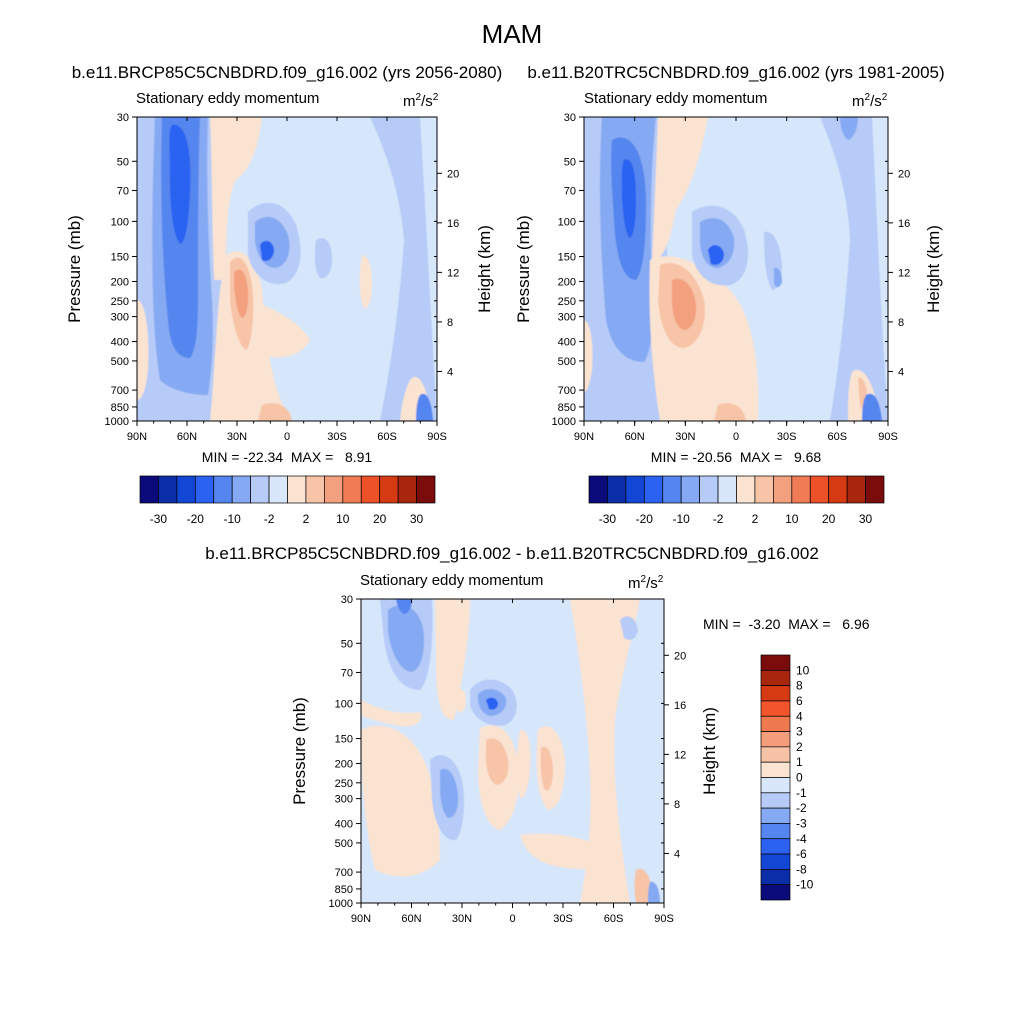 The width and height of the screenshot is (1024, 1024). Describe the element at coordinates (801, 839) in the screenshot. I see `colorbar-label: -4` at that location.